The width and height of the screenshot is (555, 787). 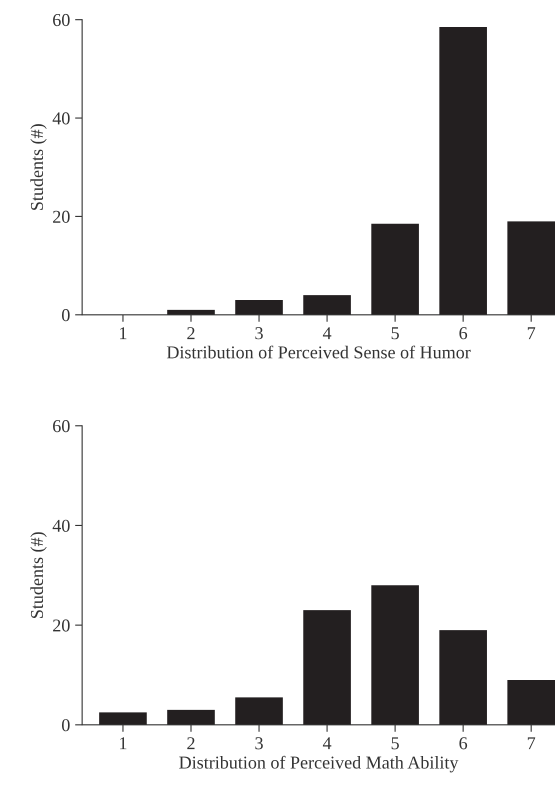 I want to click on x-axis-title: Distribution of Perceived Math Ability, so click(x=318, y=764).